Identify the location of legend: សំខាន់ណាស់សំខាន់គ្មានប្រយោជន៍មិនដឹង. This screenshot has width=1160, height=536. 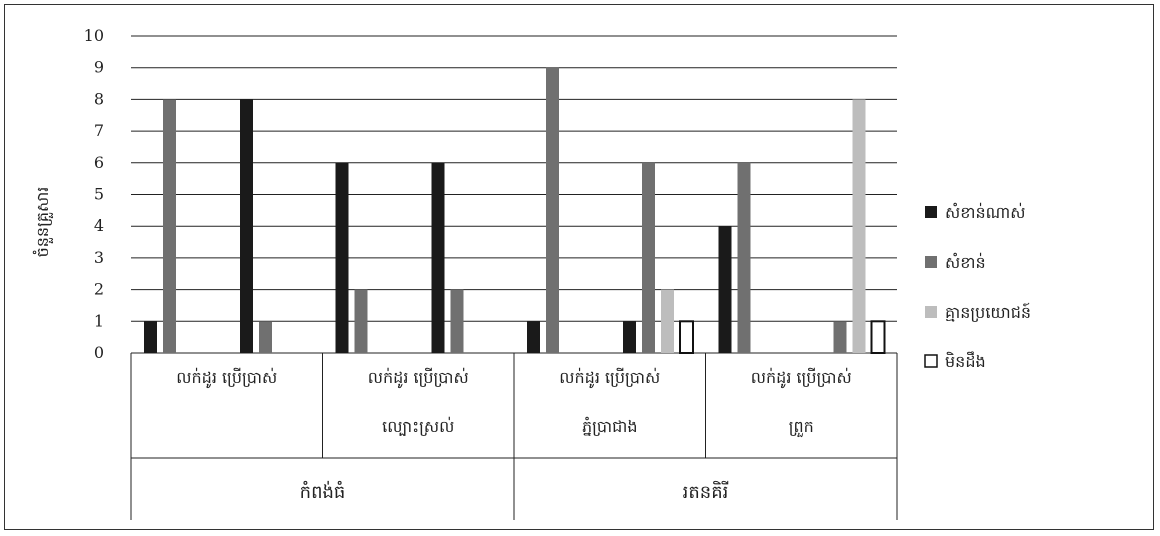
(977, 286).